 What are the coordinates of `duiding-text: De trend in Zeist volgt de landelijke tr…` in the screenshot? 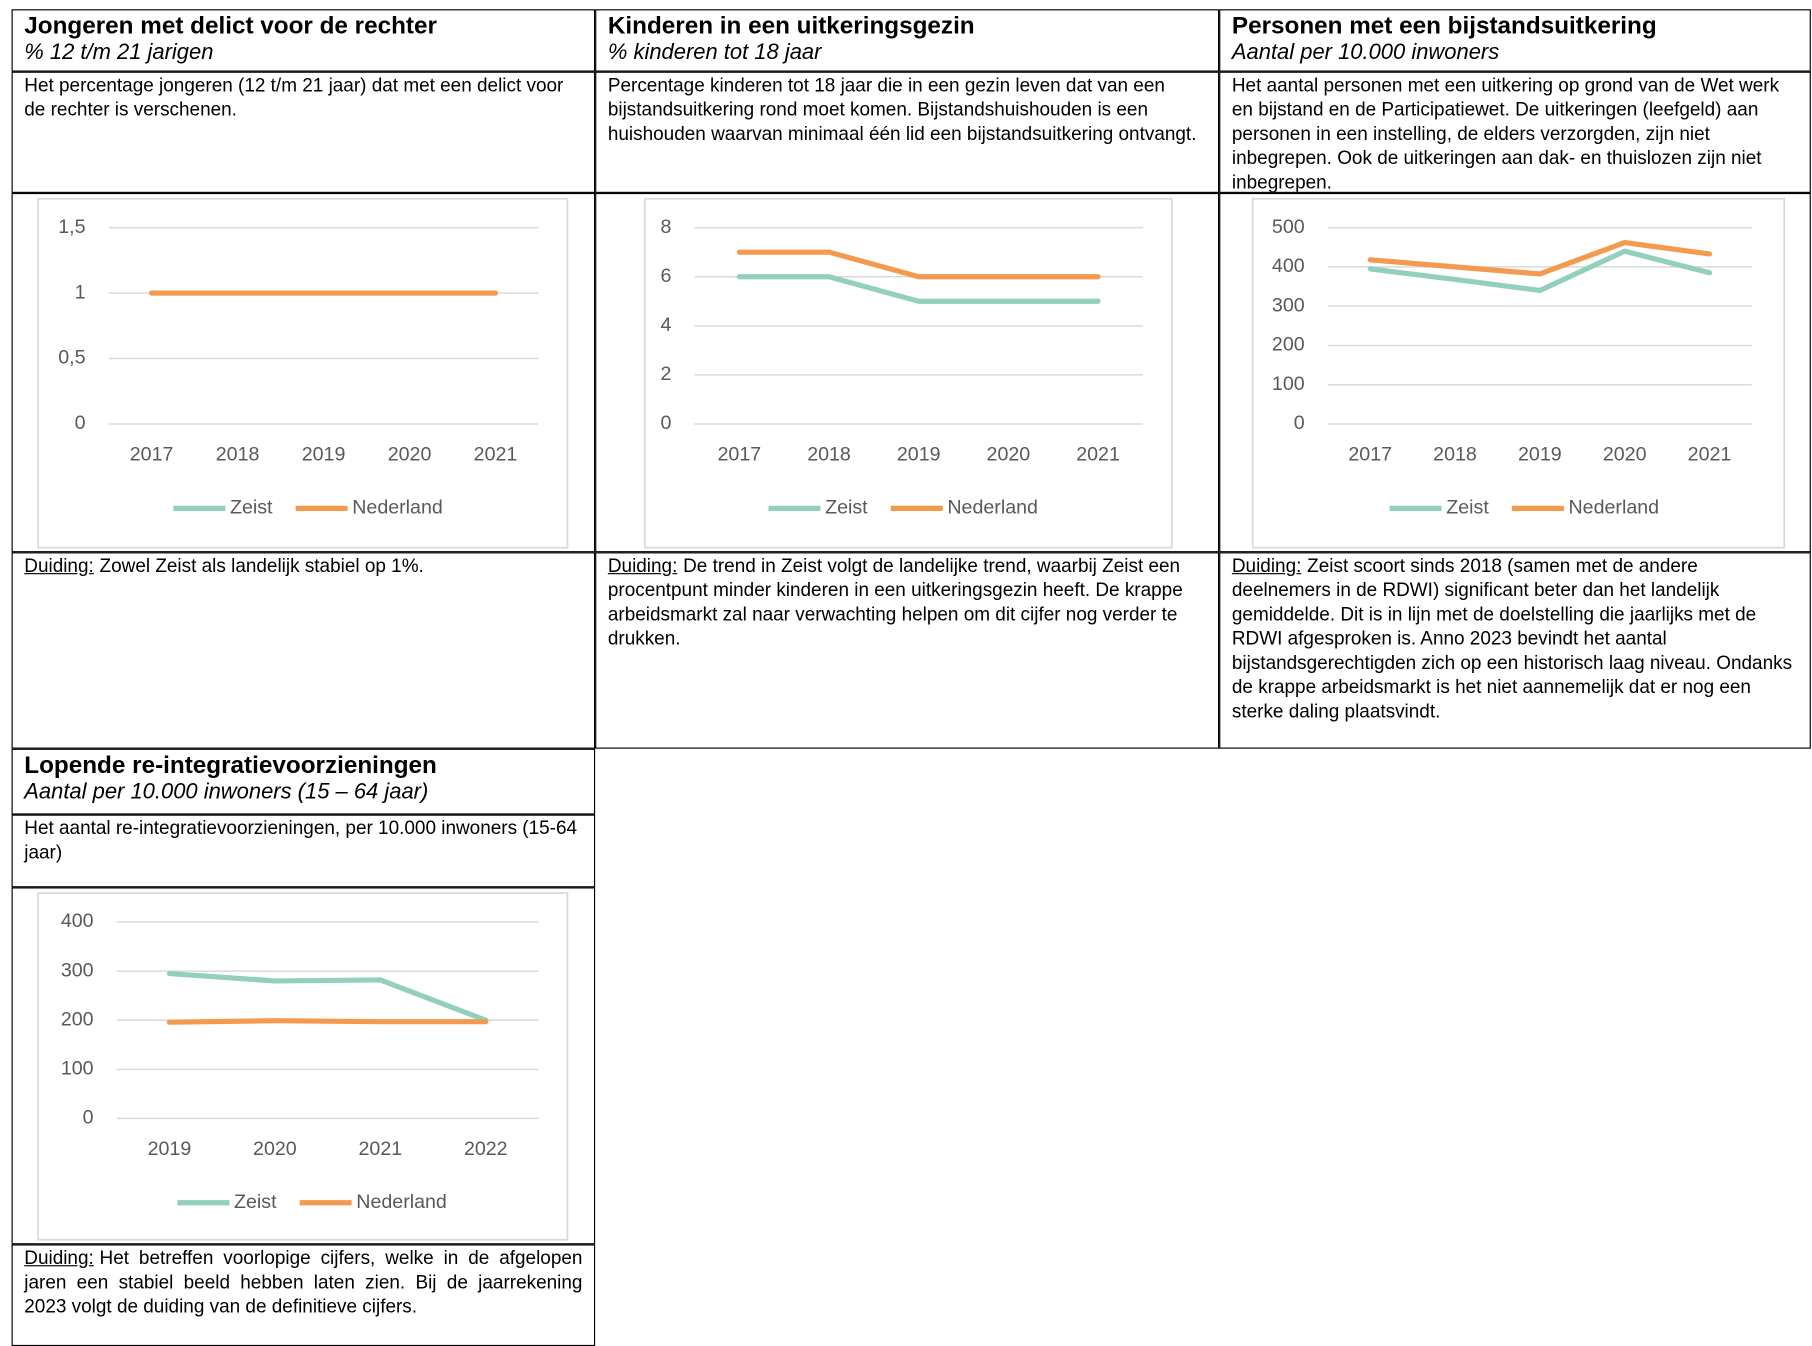 It's located at (895, 602).